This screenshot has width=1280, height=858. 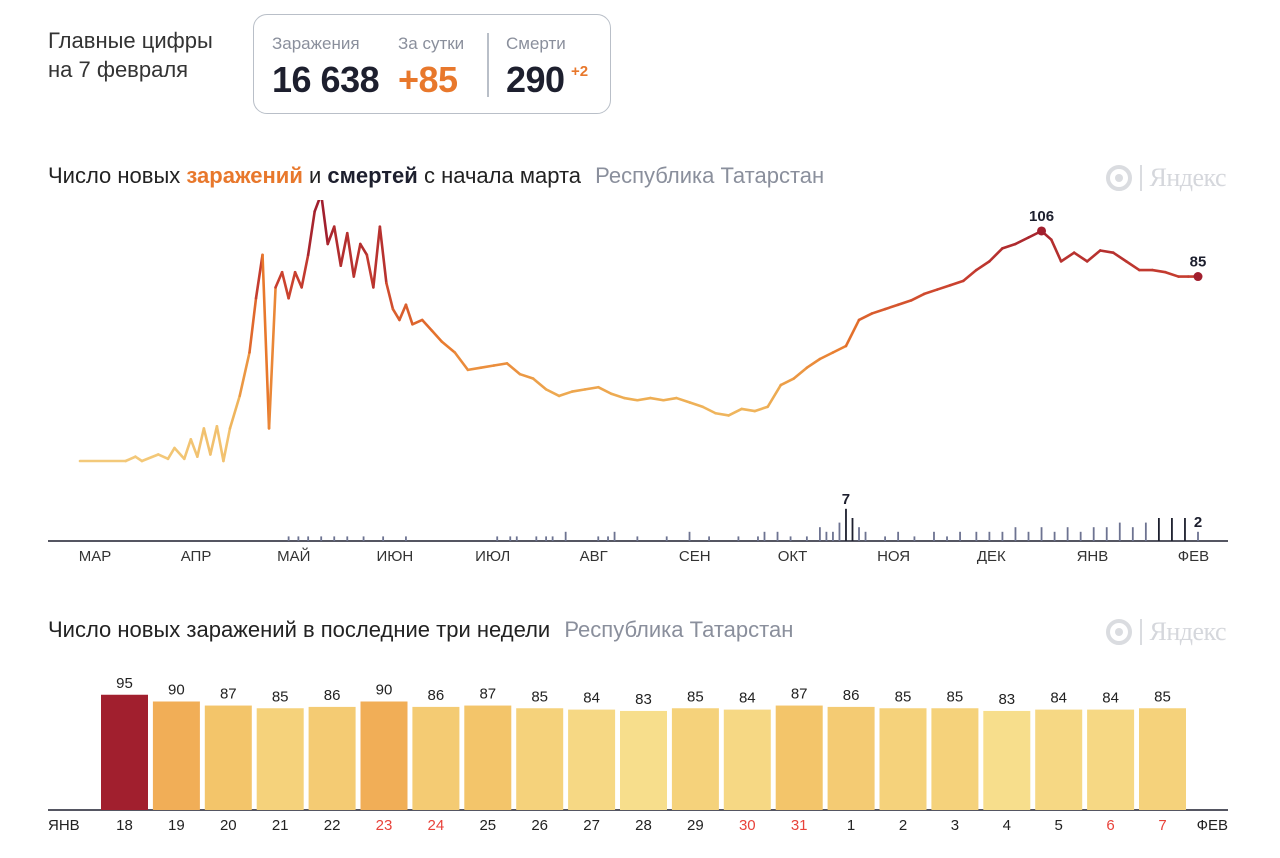 I want to click on bar-value-label: 95, so click(x=124, y=683).